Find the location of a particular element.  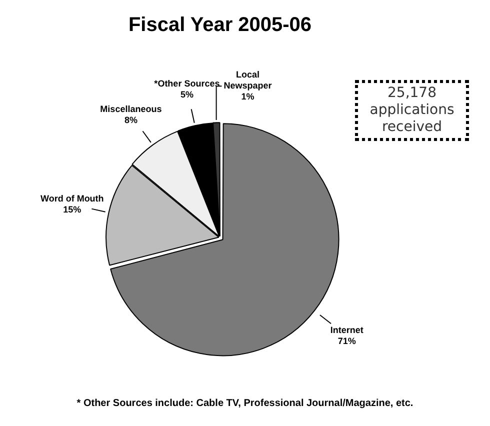

slice-label: Local Newspaper is located at coordinates (248, 80).